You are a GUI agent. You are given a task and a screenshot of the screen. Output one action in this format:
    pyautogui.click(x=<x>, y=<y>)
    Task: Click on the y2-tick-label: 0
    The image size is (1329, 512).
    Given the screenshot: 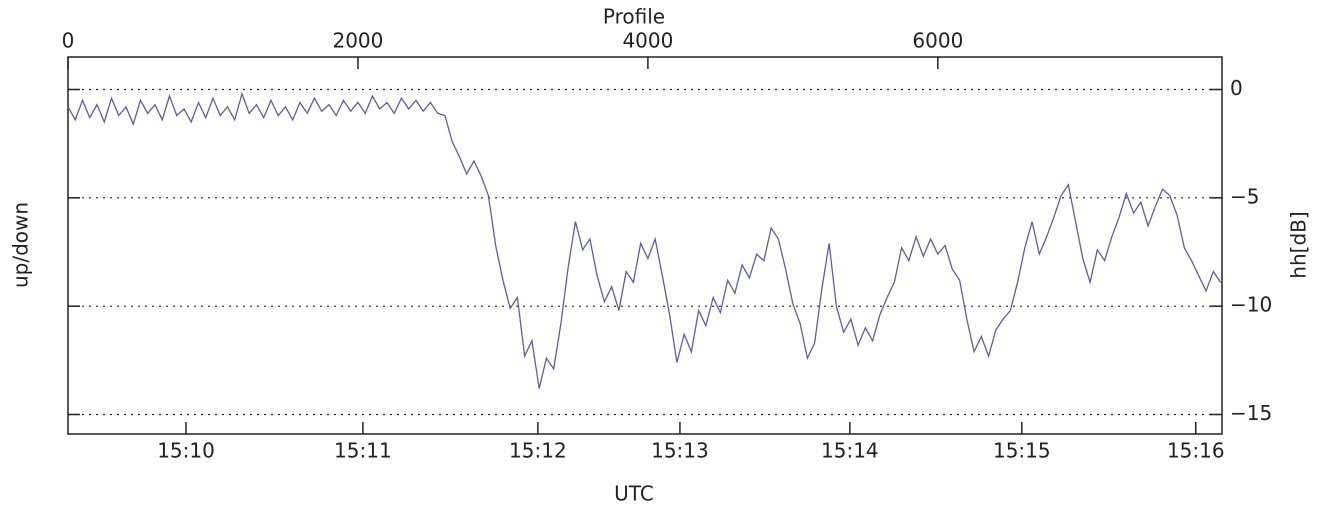 What is the action you would take?
    pyautogui.click(x=1236, y=88)
    